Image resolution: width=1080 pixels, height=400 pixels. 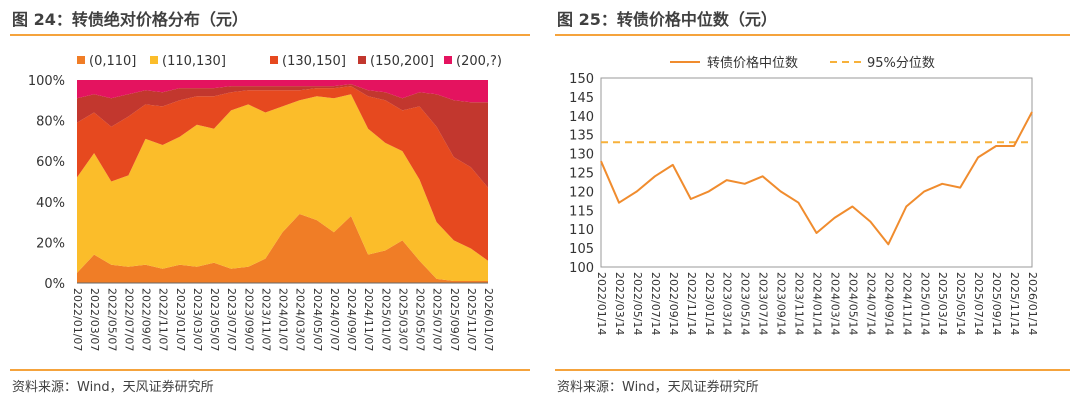 I want to click on x-tick-label: 2026/01/14, so click(x=1032, y=303).